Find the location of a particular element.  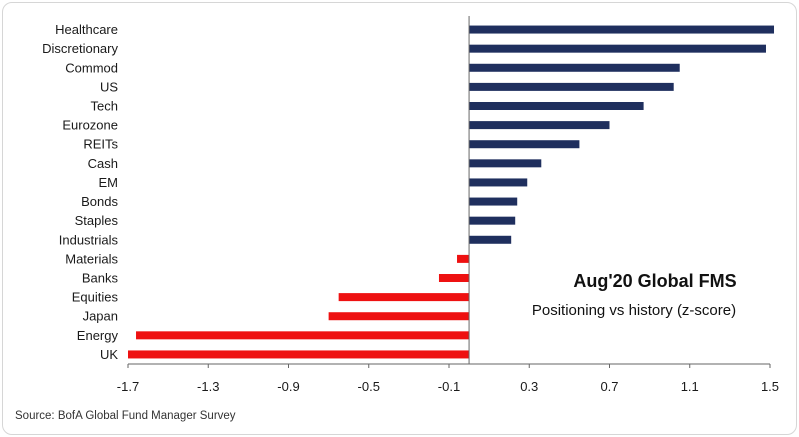

x-tick-label: 0.7 is located at coordinates (609, 386).